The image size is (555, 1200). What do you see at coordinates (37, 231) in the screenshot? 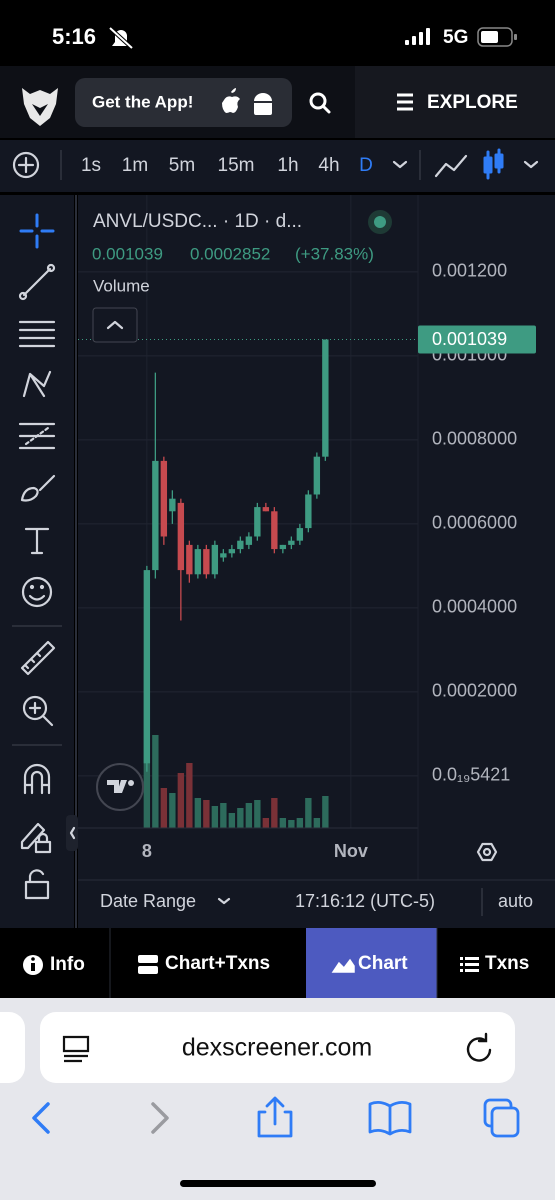
I see `crosshair-tool` at bounding box center [37, 231].